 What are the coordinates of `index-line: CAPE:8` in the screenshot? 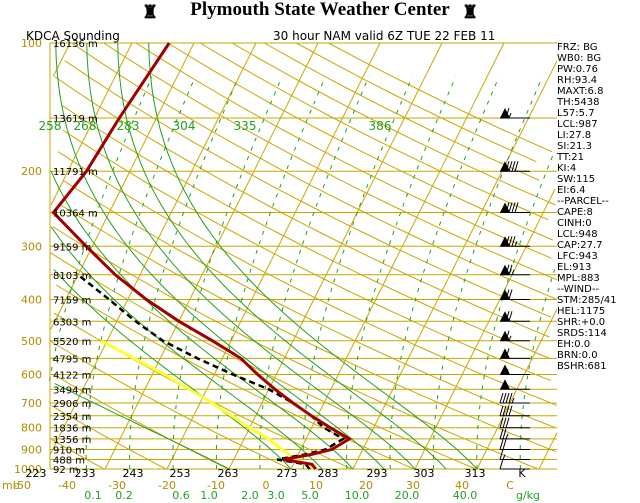 It's located at (575, 212).